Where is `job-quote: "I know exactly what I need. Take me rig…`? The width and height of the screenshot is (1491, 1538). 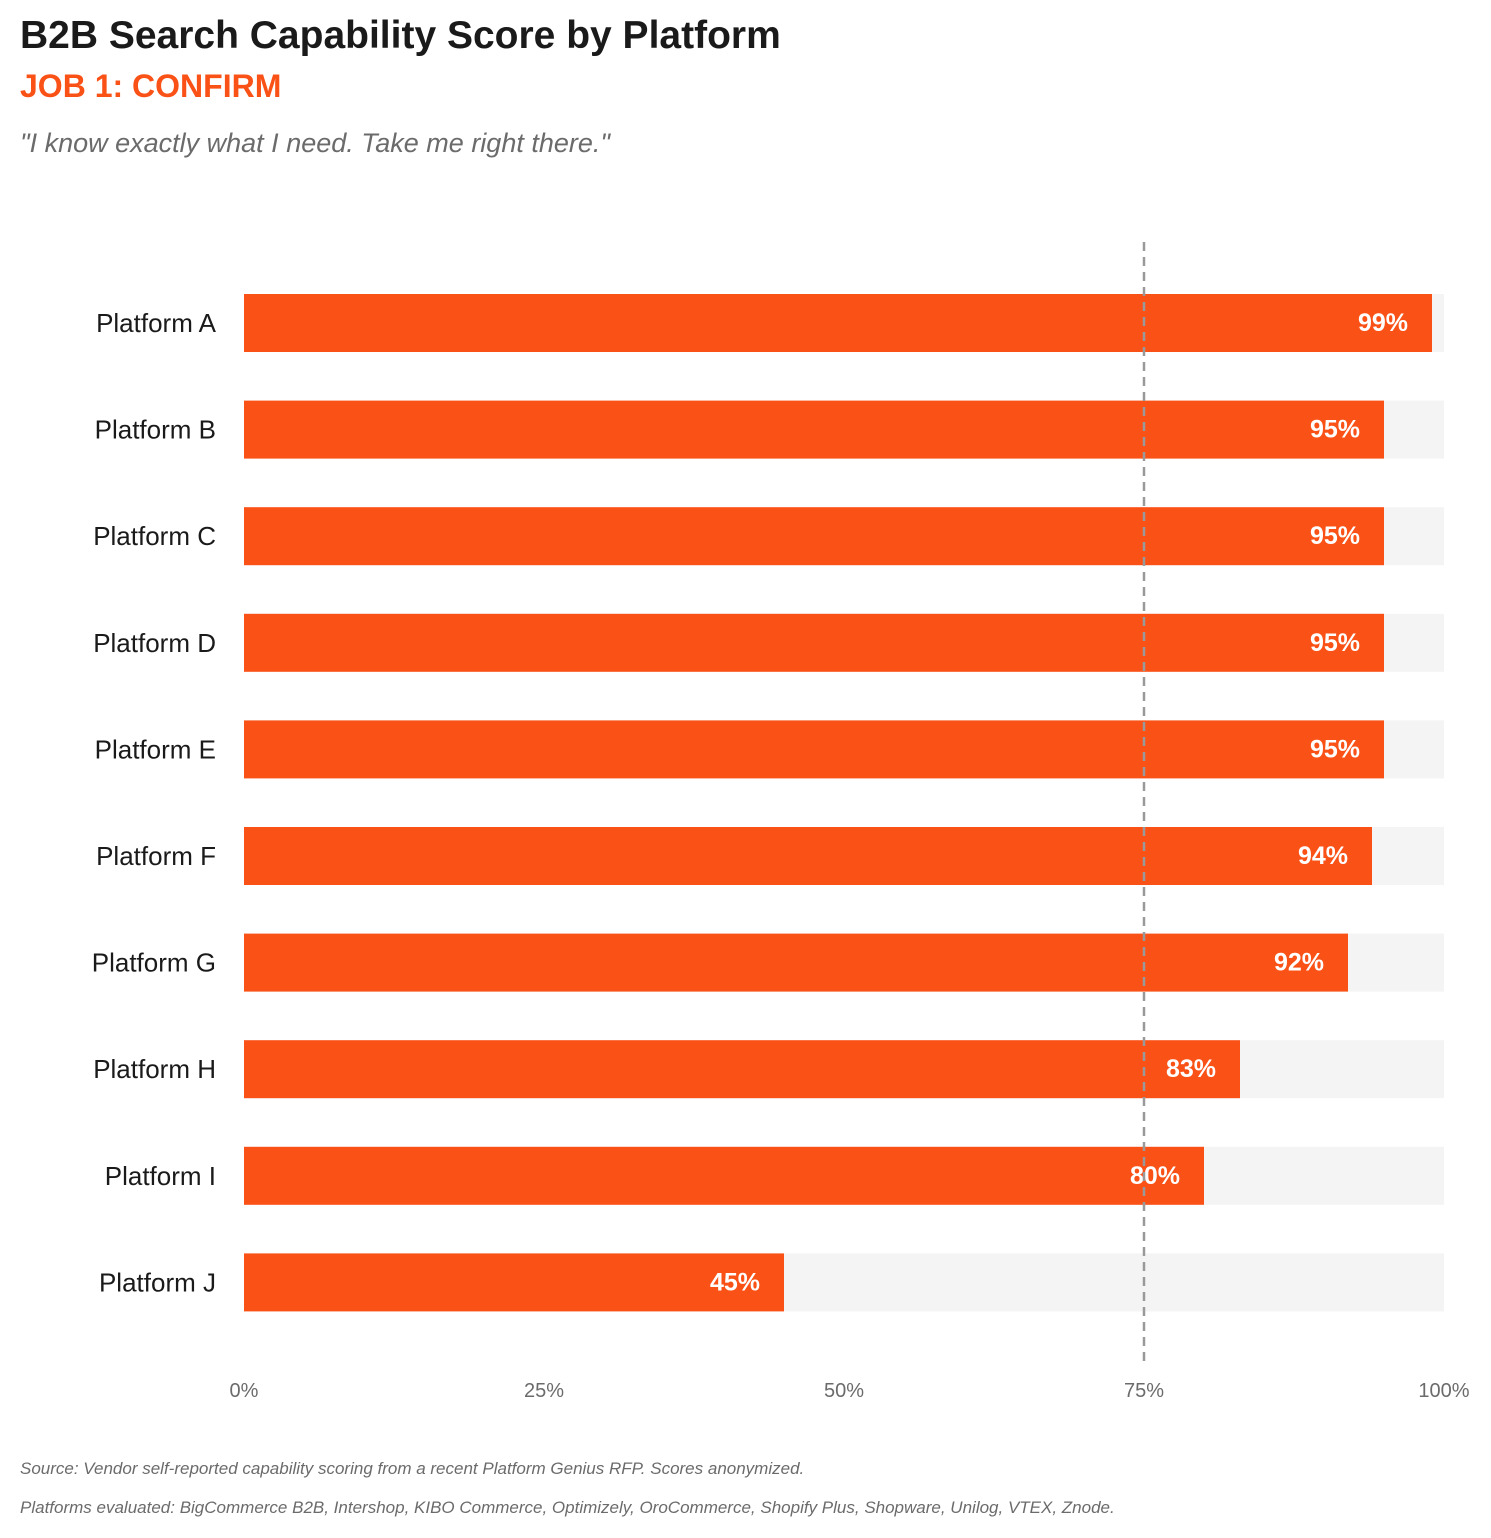 job-quote: "I know exactly what I need. Take me rig… is located at coordinates (315, 143).